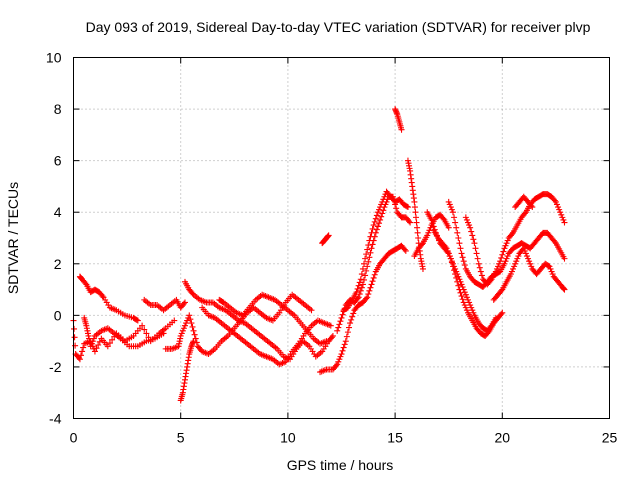  What do you see at coordinates (515, 239) in the screenshot?
I see `series-trace-t` at bounding box center [515, 239].